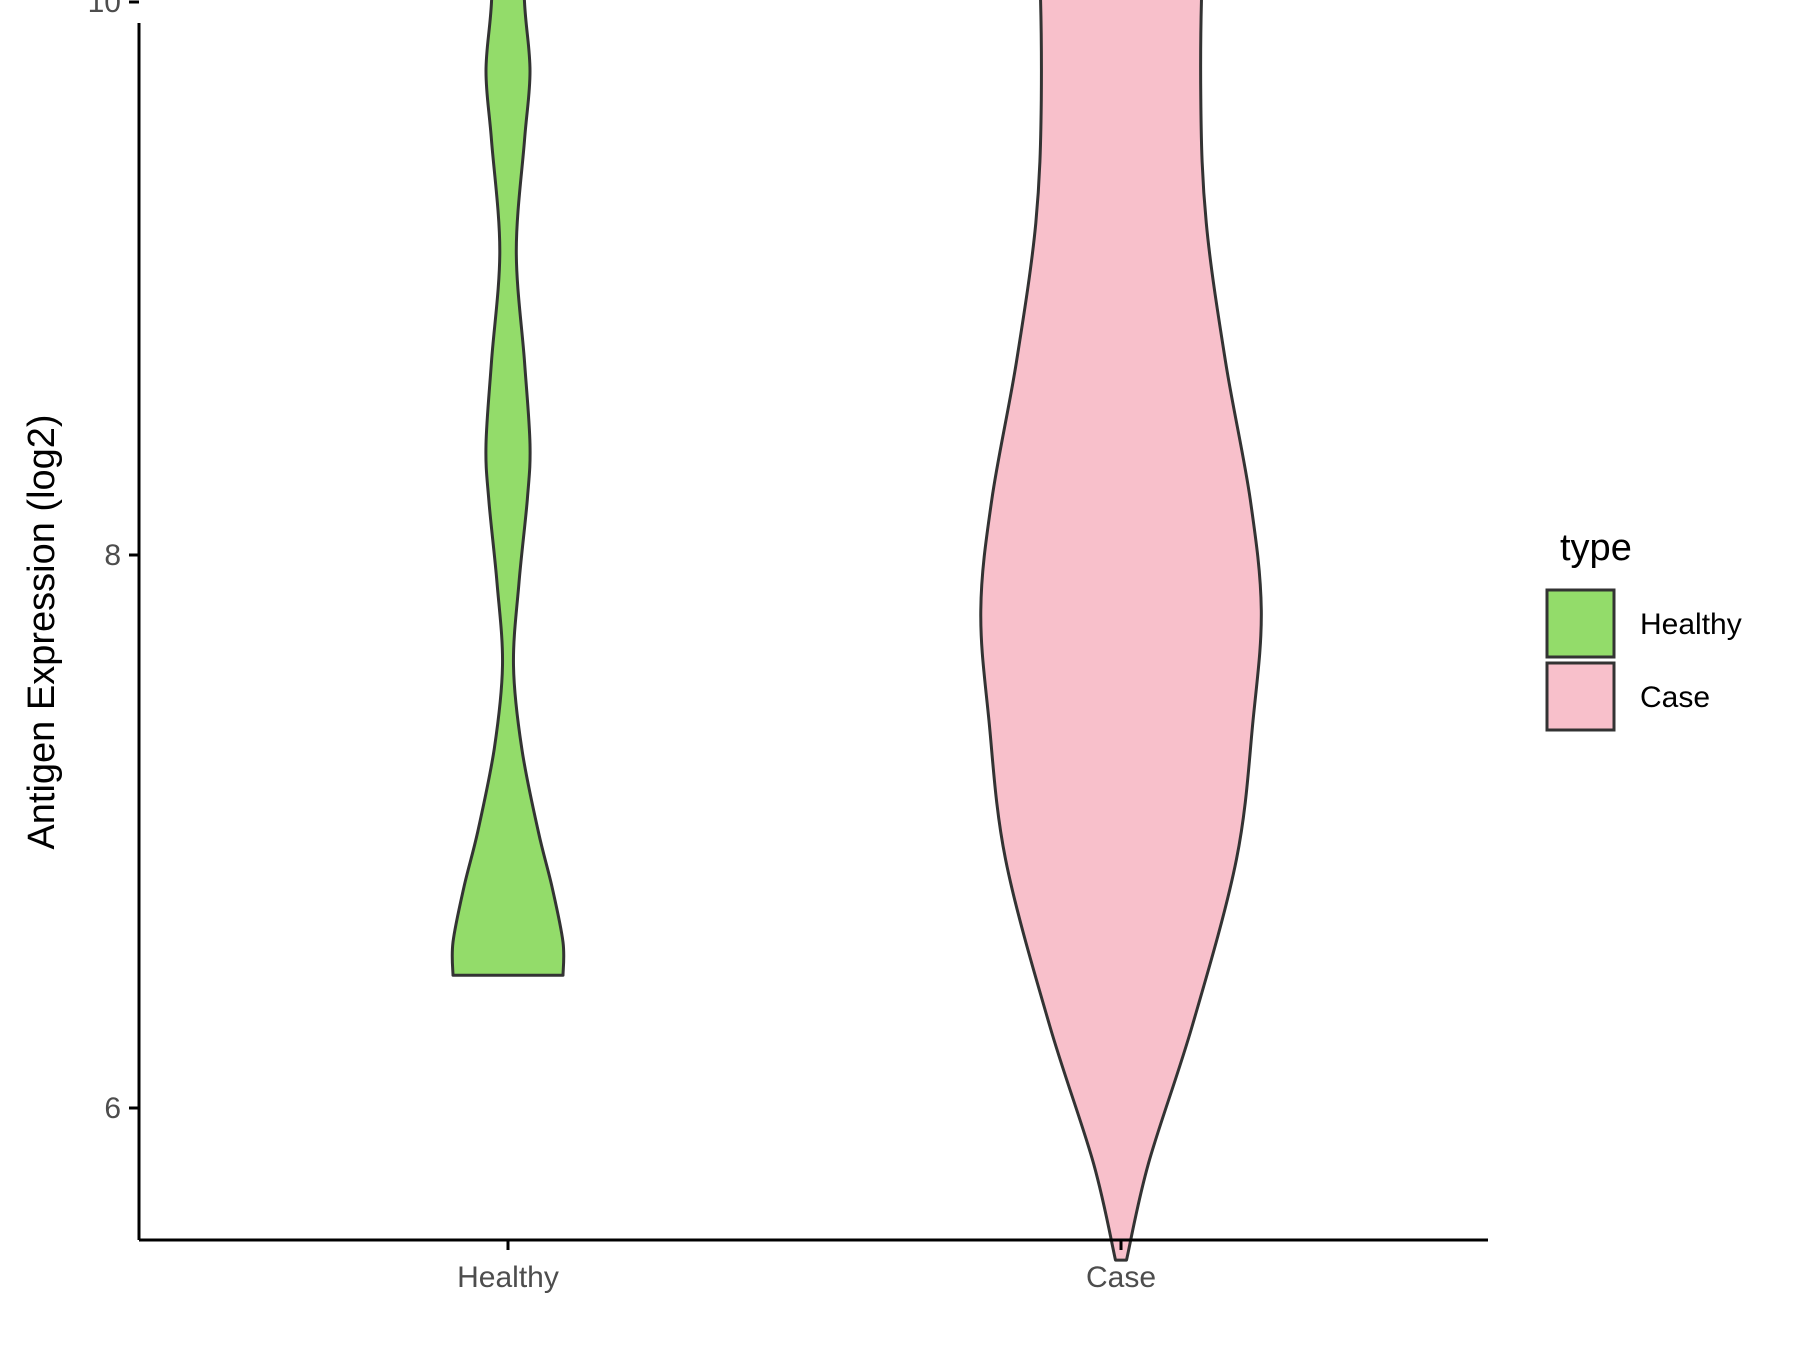 The height and width of the screenshot is (1350, 1800). What do you see at coordinates (1580, 623) in the screenshot?
I see `legend-key-healthy` at bounding box center [1580, 623].